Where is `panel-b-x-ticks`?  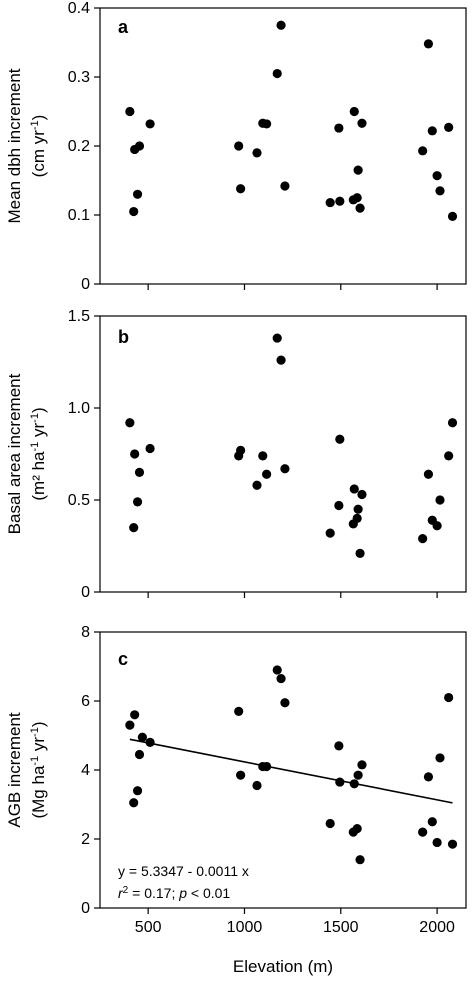 panel-b-x-ticks is located at coordinates (292, 595).